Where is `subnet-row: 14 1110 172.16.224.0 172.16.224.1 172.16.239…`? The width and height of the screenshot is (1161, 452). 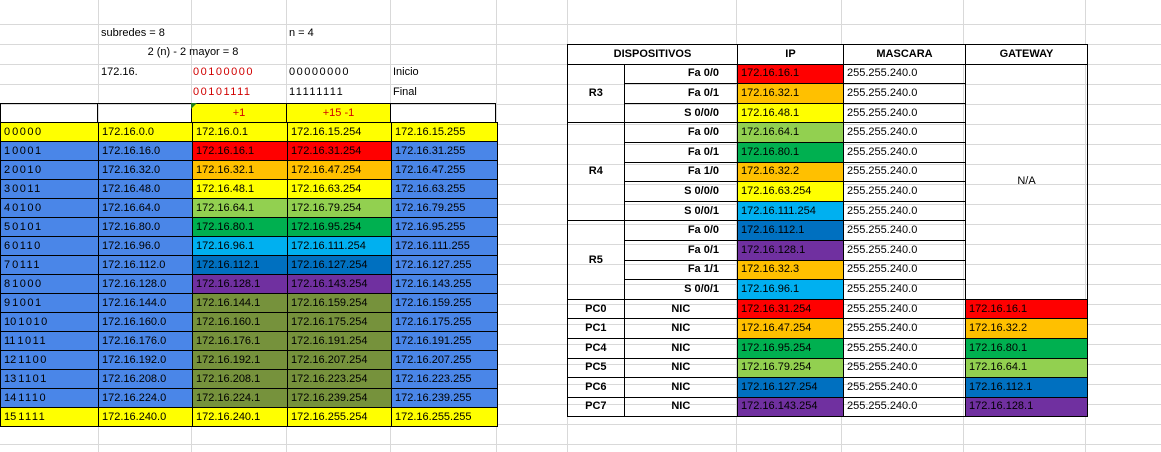 subnet-row: 14 1110 172.16.224.0 172.16.224.1 172.16.239… is located at coordinates (249, 398).